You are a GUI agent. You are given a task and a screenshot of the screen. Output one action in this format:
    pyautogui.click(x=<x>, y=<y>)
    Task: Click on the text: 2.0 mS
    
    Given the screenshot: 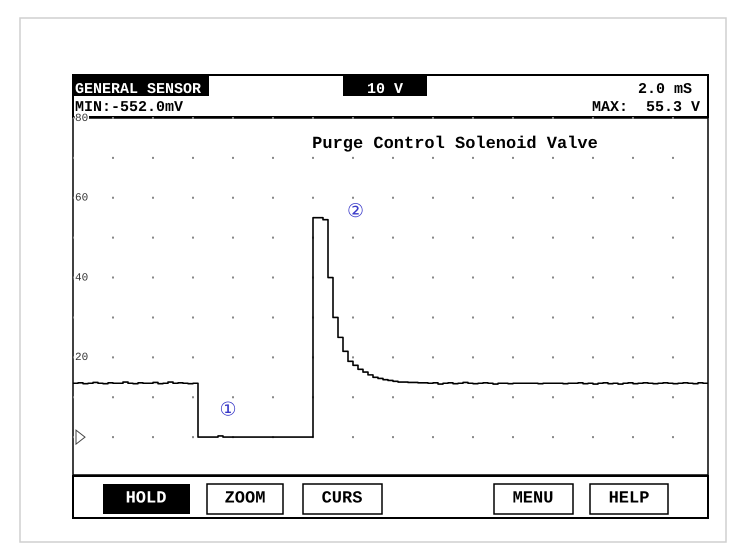 What is the action you would take?
    pyautogui.click(x=665, y=89)
    